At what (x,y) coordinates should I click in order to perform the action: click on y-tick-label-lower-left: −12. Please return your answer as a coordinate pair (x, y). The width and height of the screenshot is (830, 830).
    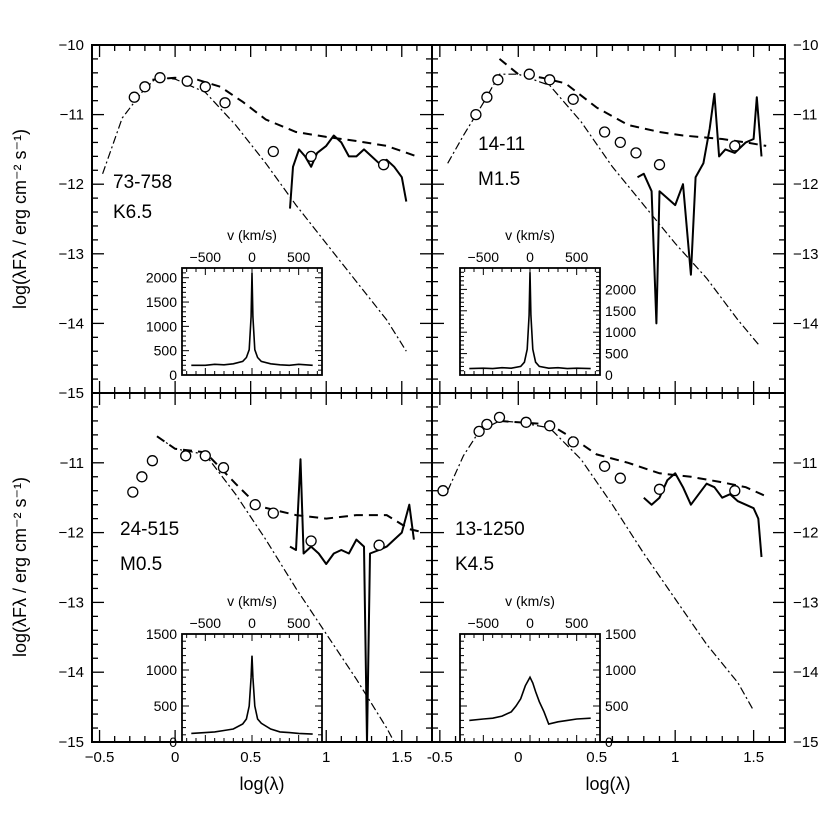
    Looking at the image, I should click on (71, 533).